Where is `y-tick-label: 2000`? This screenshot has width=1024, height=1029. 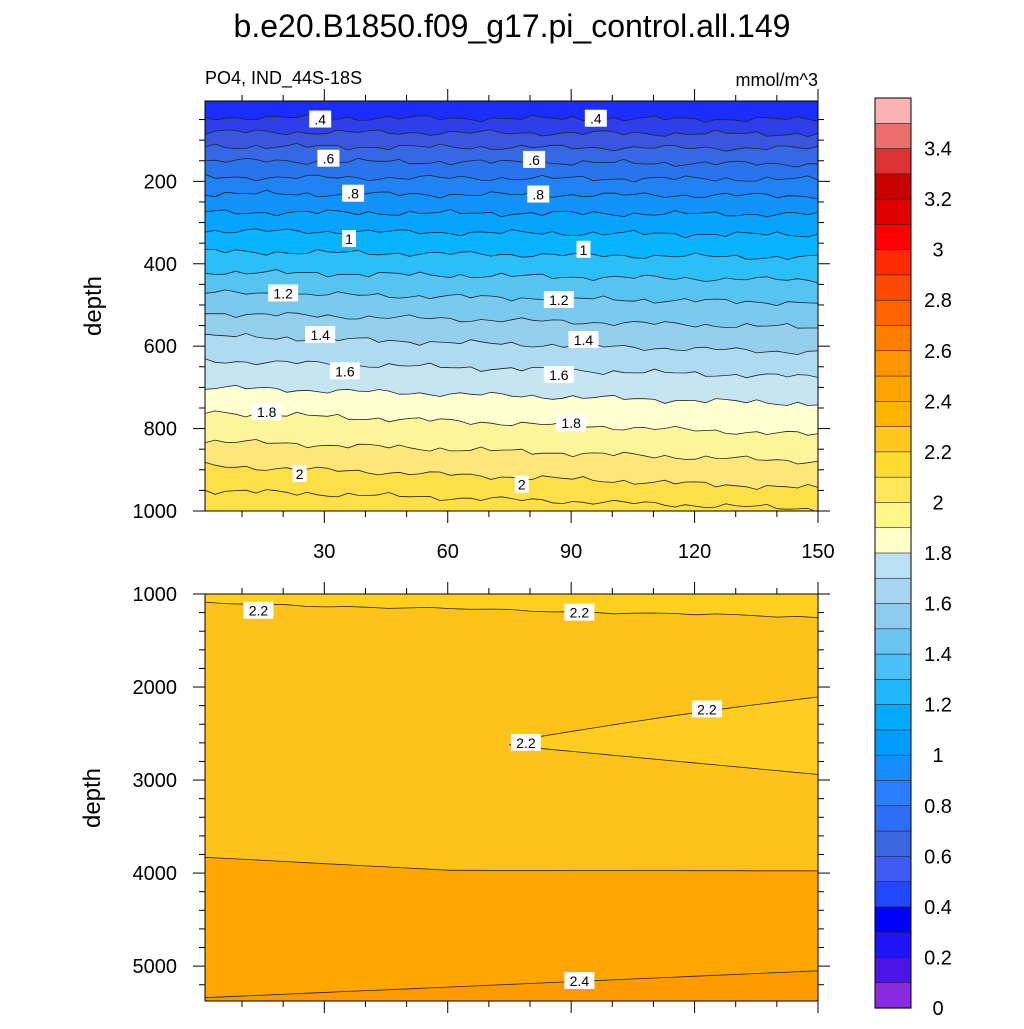
y-tick-label: 2000 is located at coordinates (155, 688).